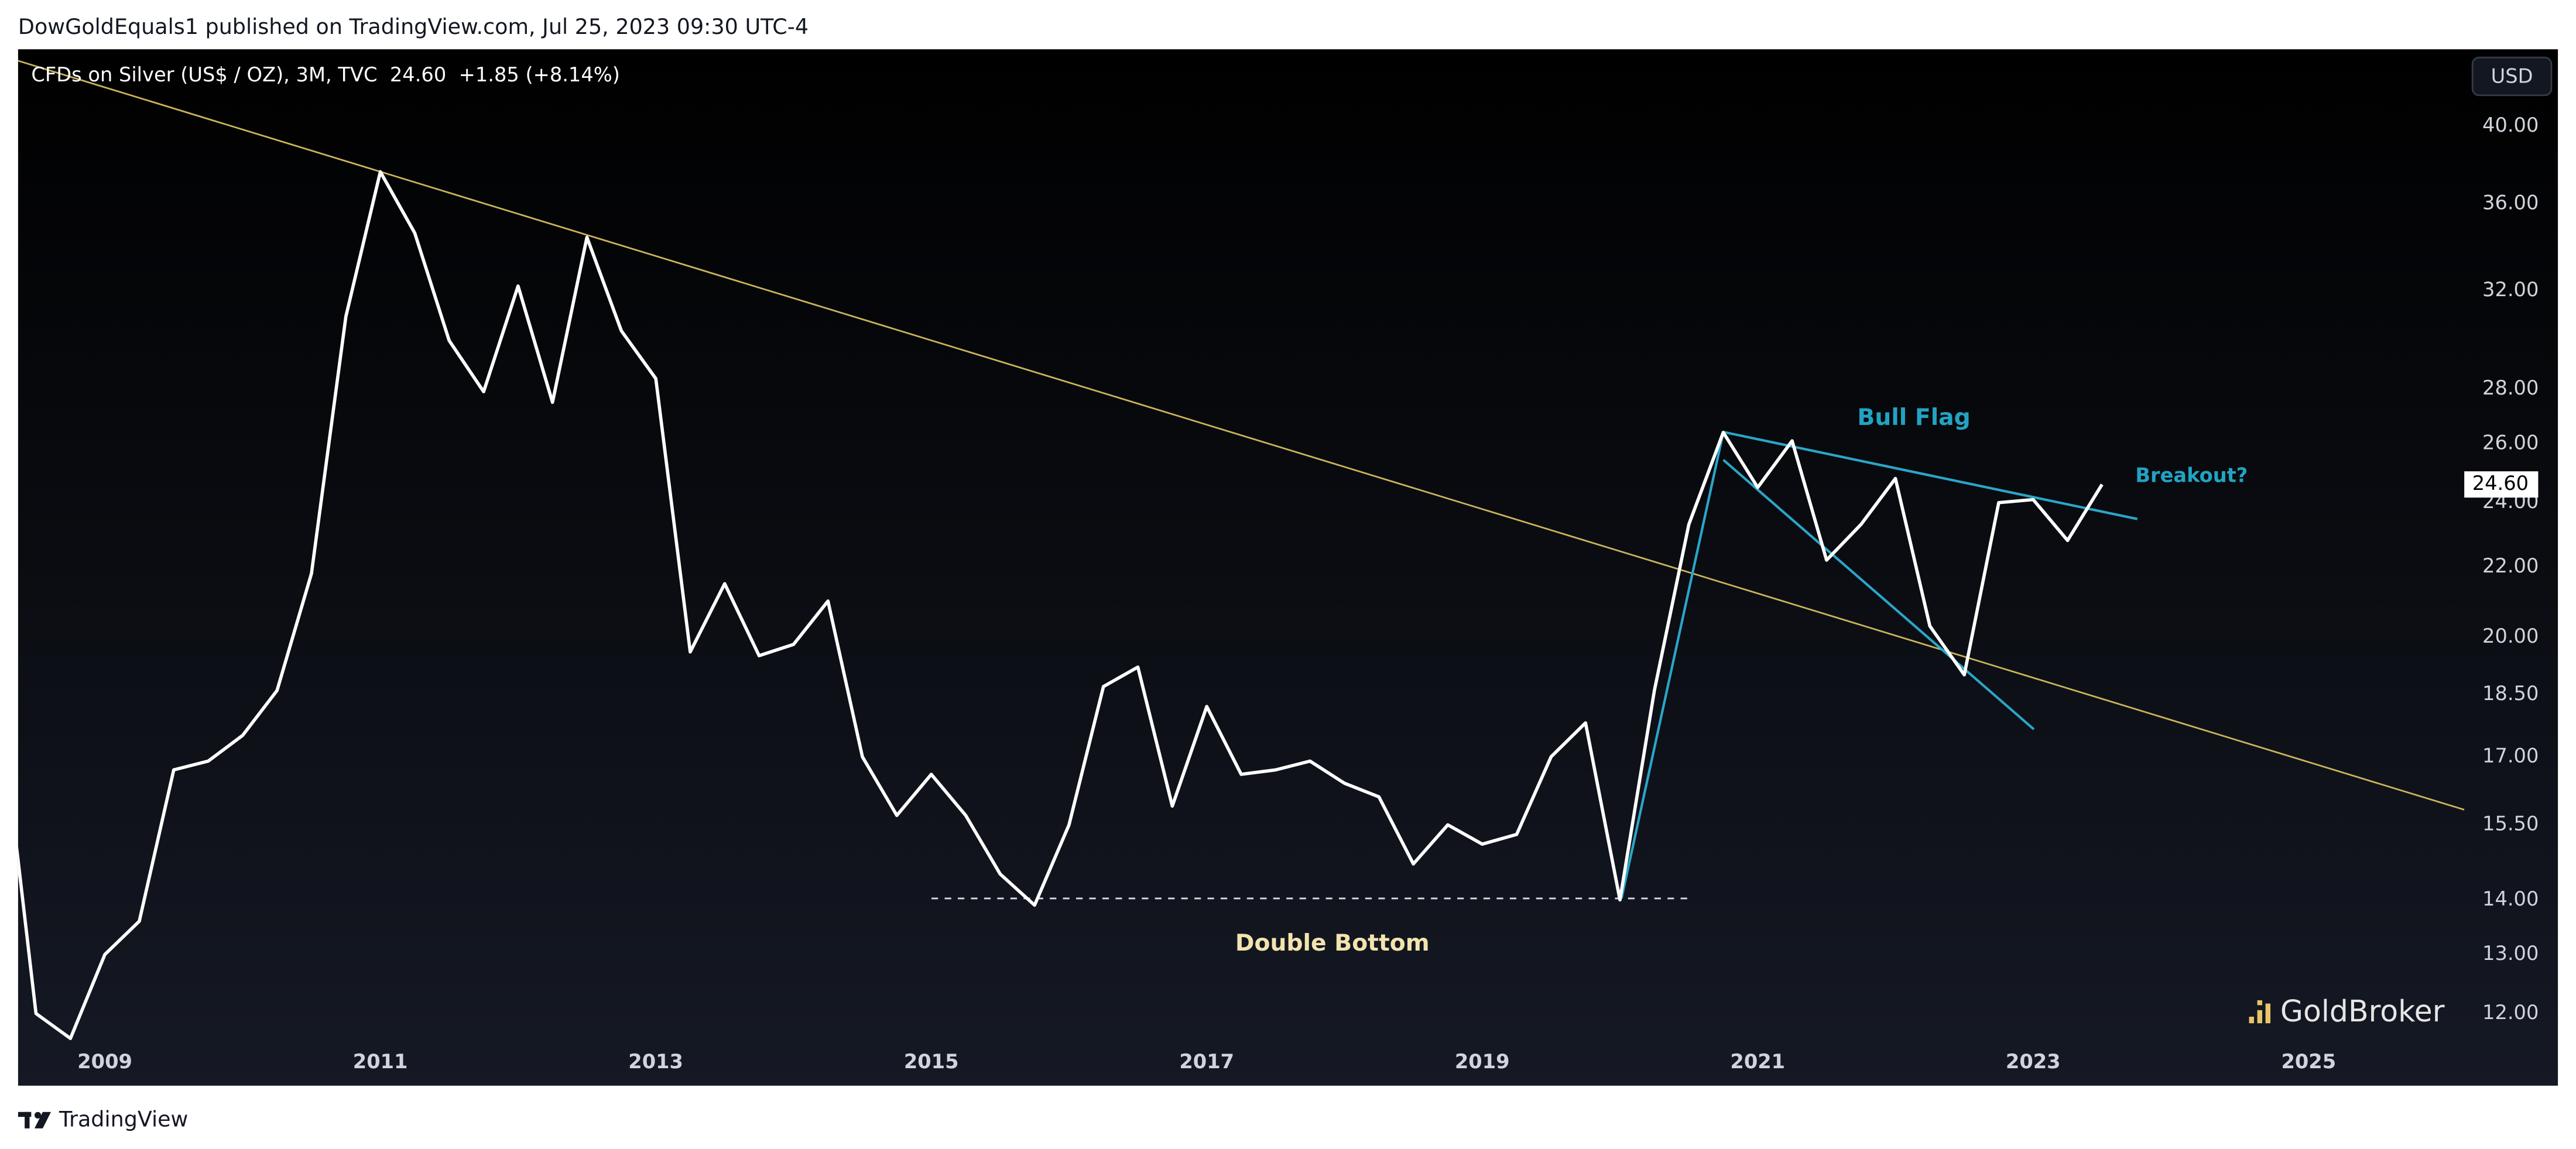  I want to click on y-tick-label: 17.00, so click(2511, 755).